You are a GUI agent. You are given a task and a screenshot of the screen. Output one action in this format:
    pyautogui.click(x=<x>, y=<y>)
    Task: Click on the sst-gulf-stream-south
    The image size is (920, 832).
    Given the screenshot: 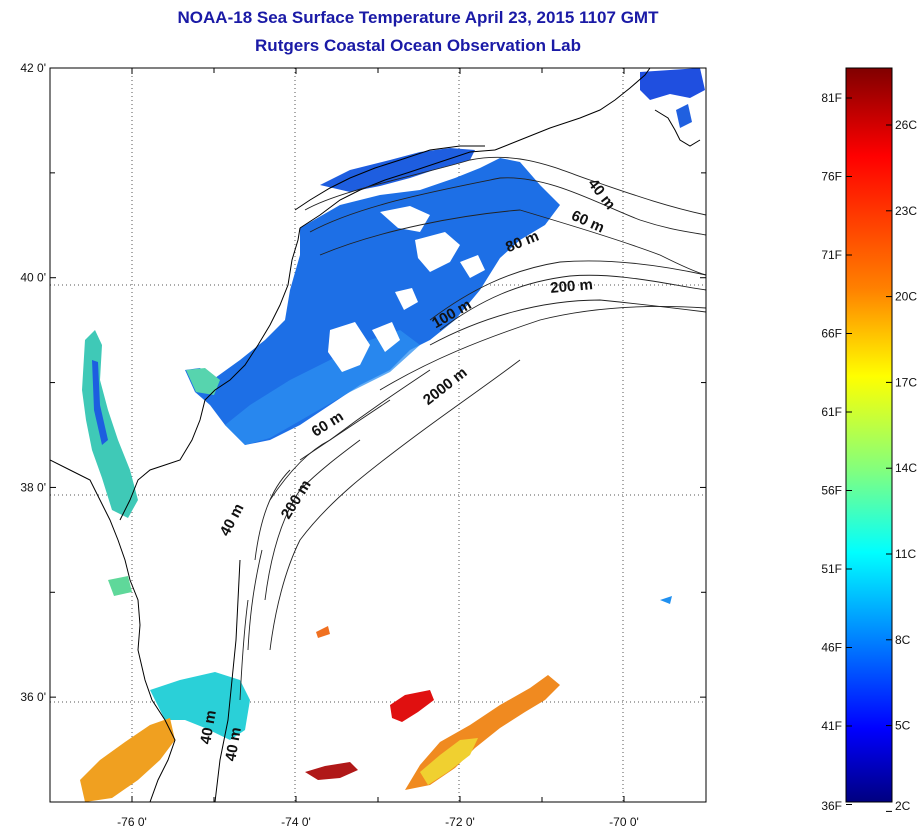 What is the action you would take?
    pyautogui.click(x=127, y=760)
    